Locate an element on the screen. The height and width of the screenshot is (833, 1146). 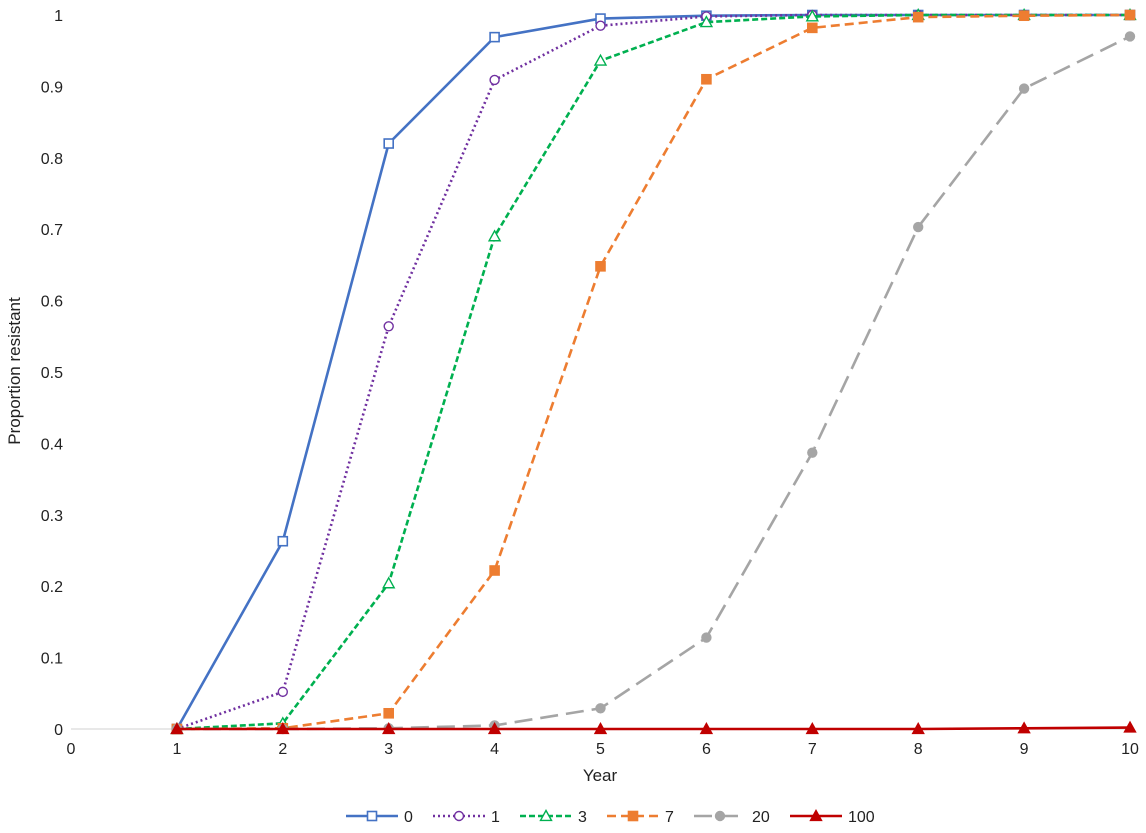
y-axis-title: Proportion resistant is located at coordinates (14, 371).